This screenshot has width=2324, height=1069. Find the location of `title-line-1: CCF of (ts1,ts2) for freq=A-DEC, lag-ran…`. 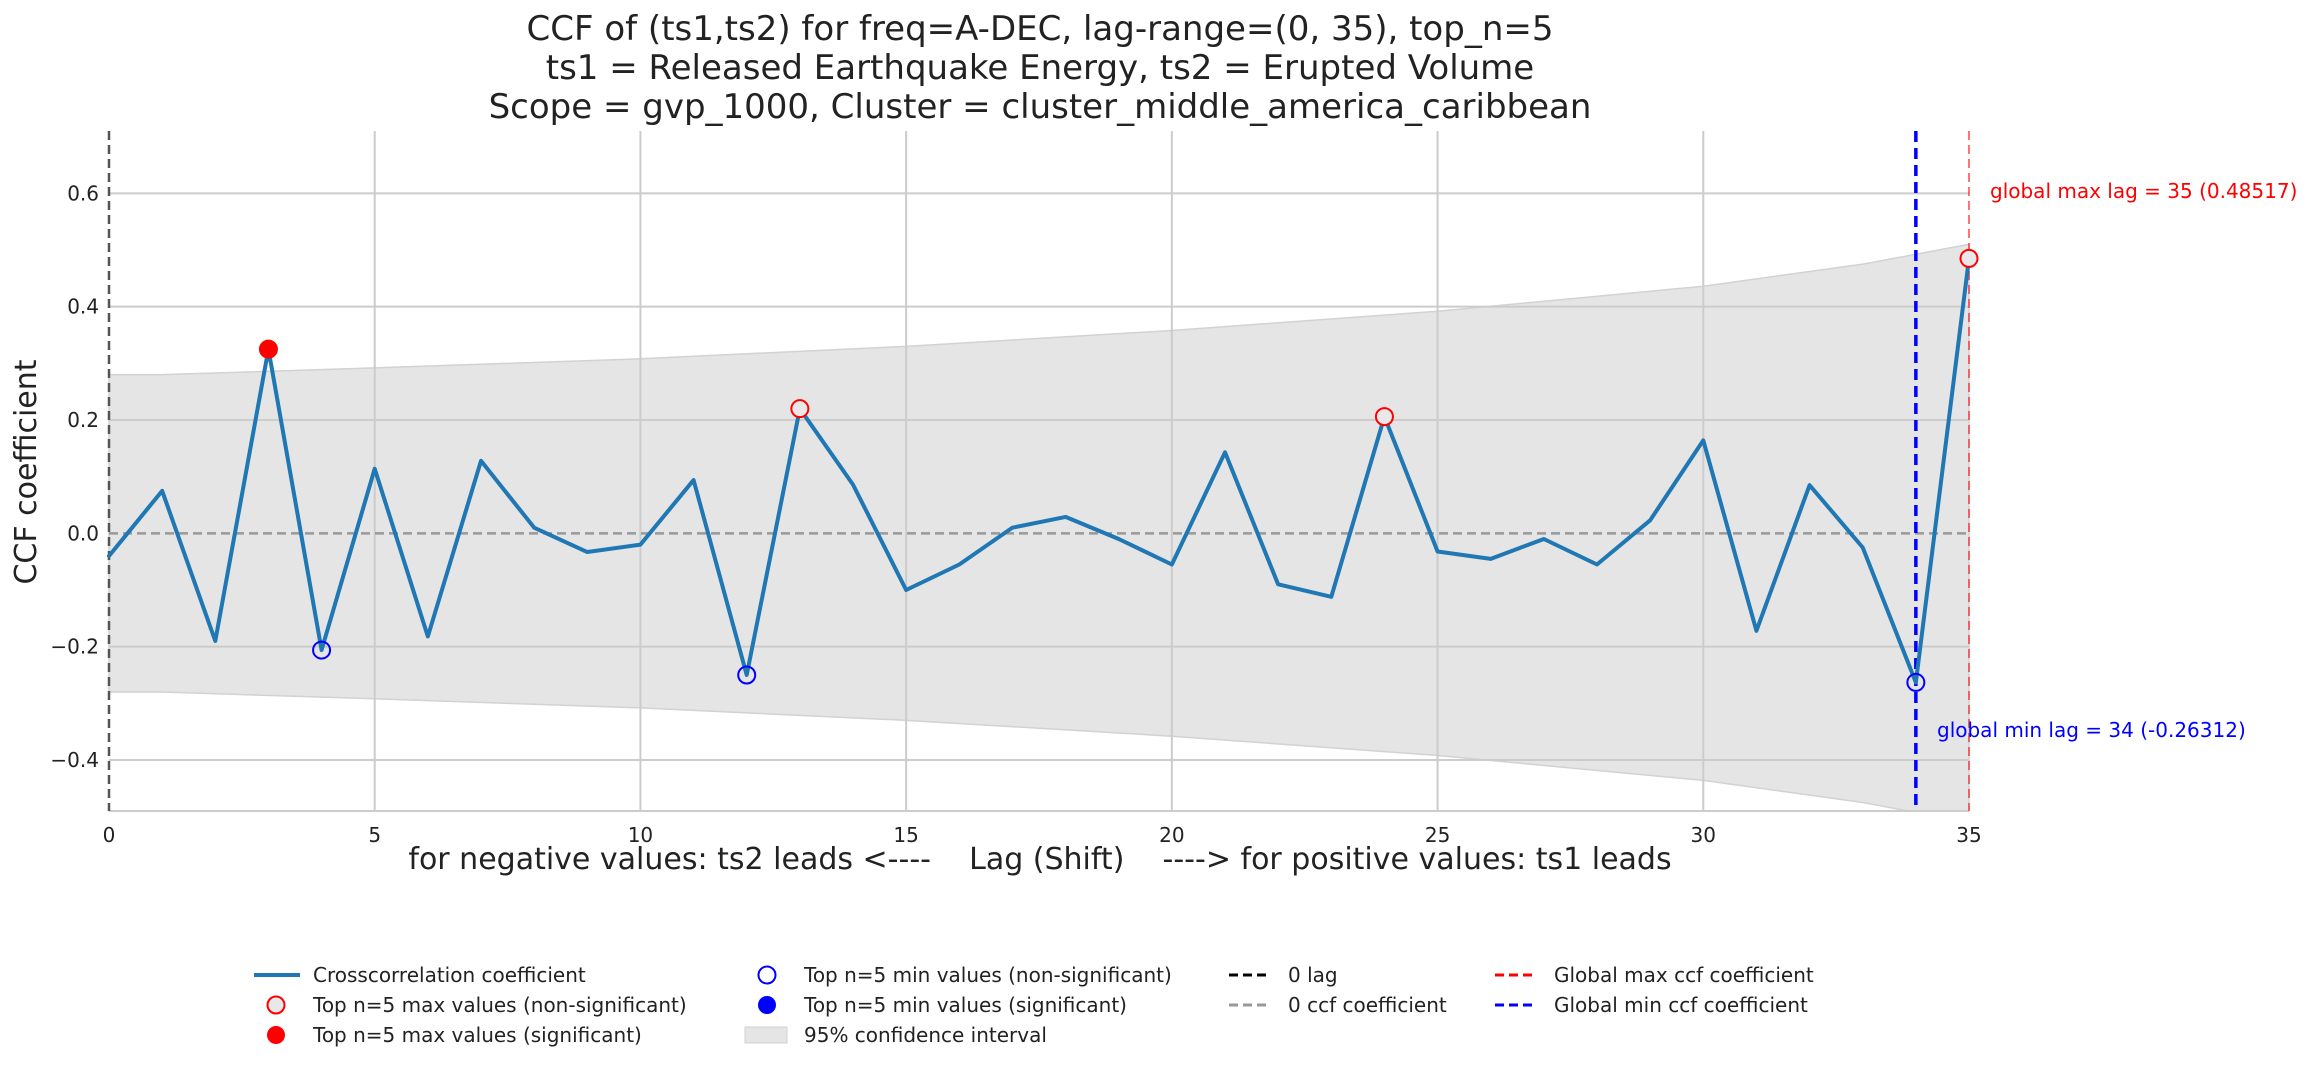

title-line-1: CCF of (ts1,ts2) for freq=A-DEC, lag-ran… is located at coordinates (1040, 29).